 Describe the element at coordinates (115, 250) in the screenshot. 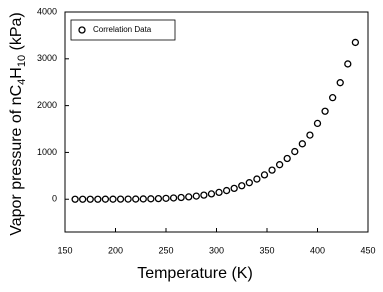

I see `x-tick-label: 200` at that location.